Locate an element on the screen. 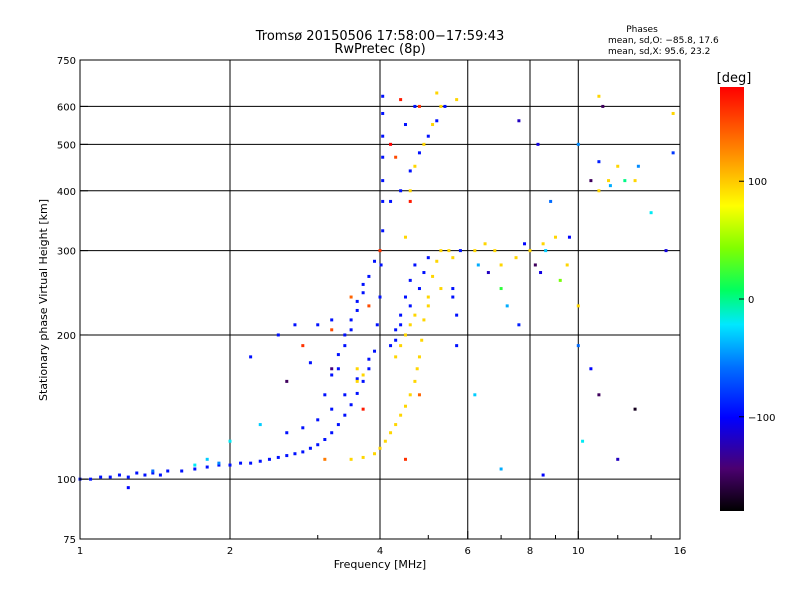 The height and width of the screenshot is (600, 800). y-tick-label: 100 is located at coordinates (66, 480).